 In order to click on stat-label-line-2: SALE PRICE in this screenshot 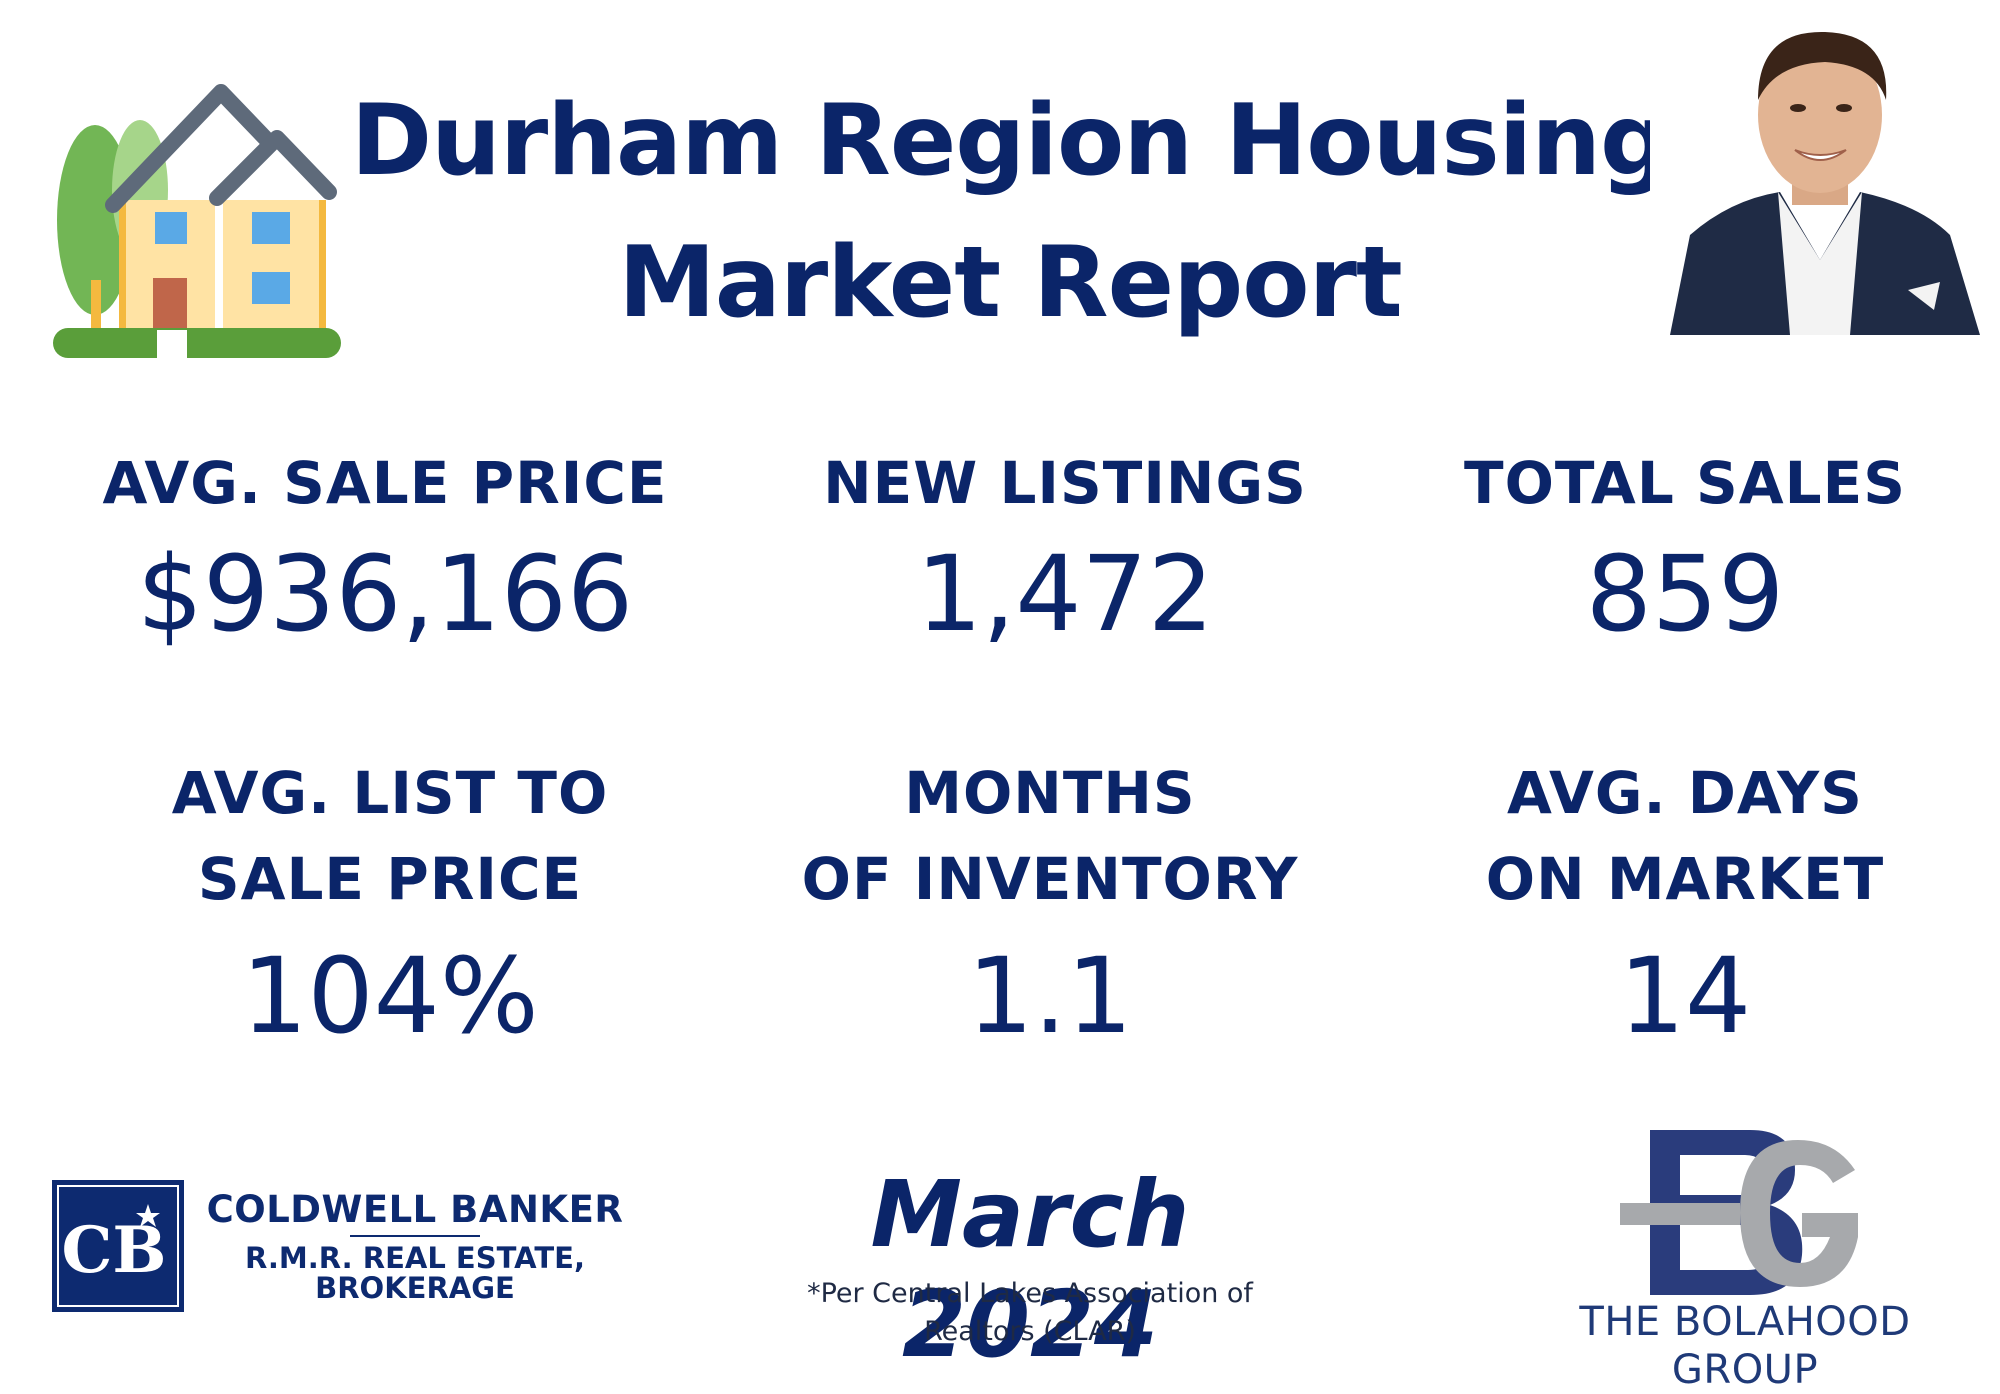, I will do `click(390, 879)`.